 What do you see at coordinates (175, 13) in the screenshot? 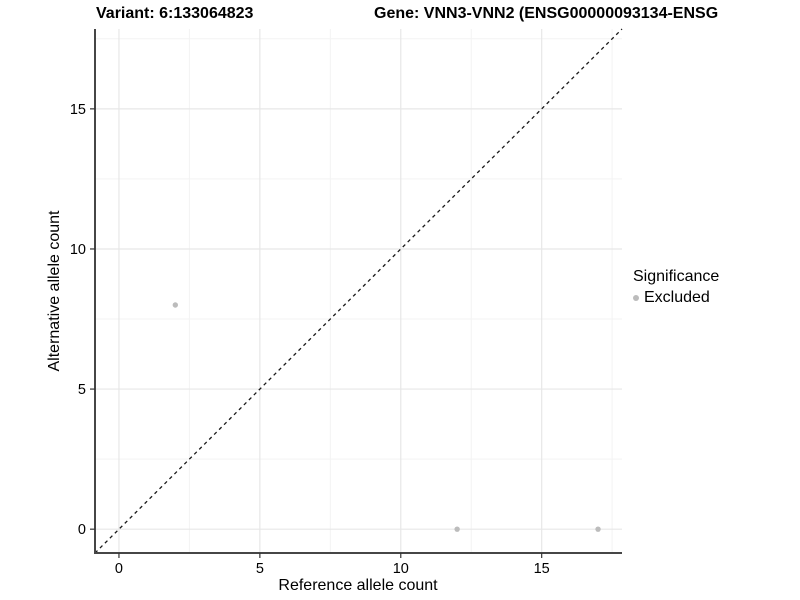
I see `variant-title: Variant: 6:133064823` at bounding box center [175, 13].